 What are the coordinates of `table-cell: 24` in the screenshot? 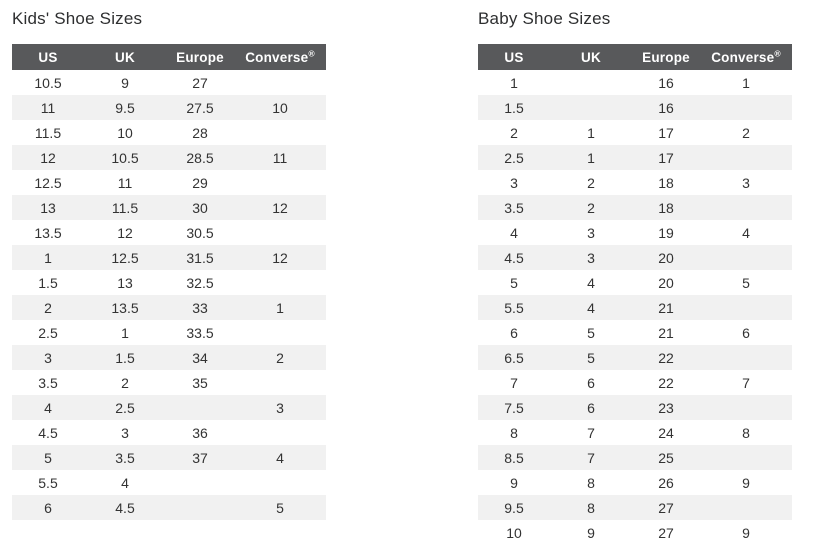 It's located at (666, 432).